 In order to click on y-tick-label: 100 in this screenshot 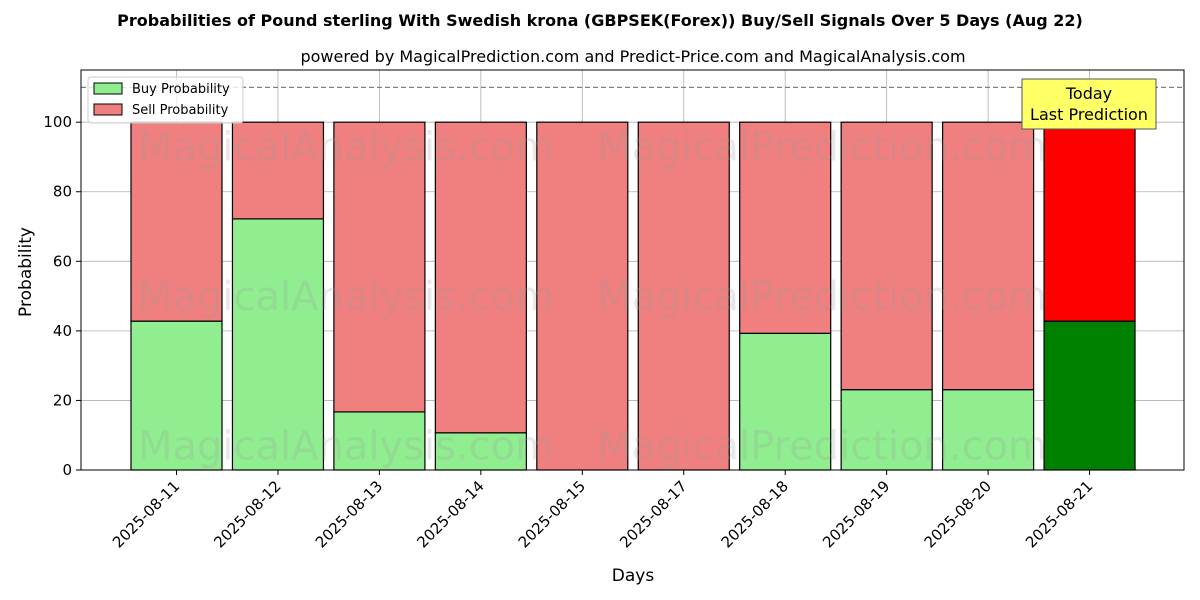, I will do `click(57, 122)`.